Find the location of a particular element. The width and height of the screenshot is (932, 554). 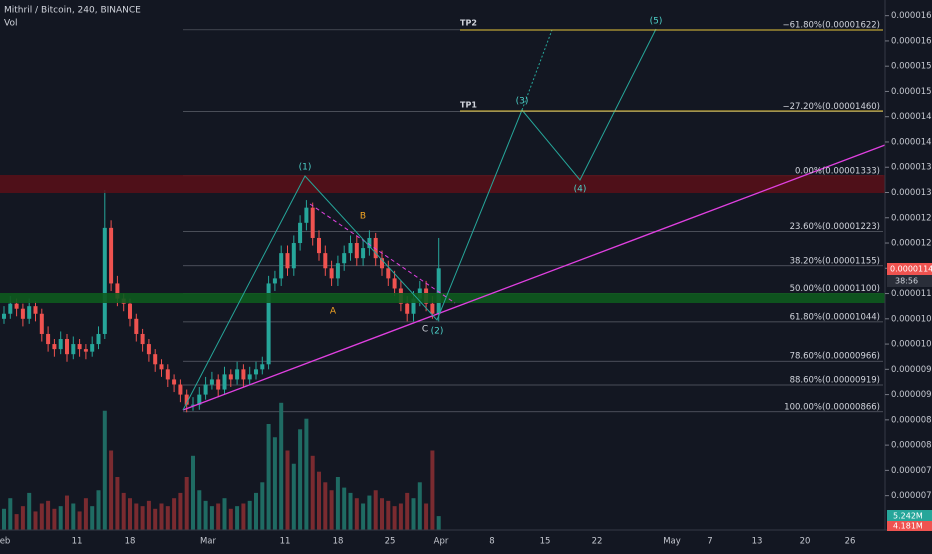

y-tick-label: 0.00000750 is located at coordinates (911, 471).